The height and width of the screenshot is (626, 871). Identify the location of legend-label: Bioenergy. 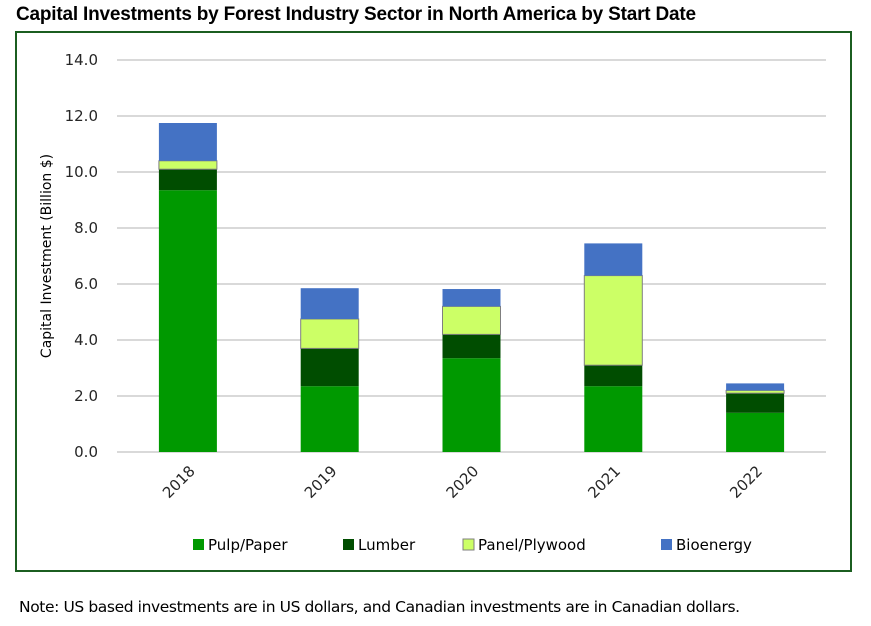
(714, 545).